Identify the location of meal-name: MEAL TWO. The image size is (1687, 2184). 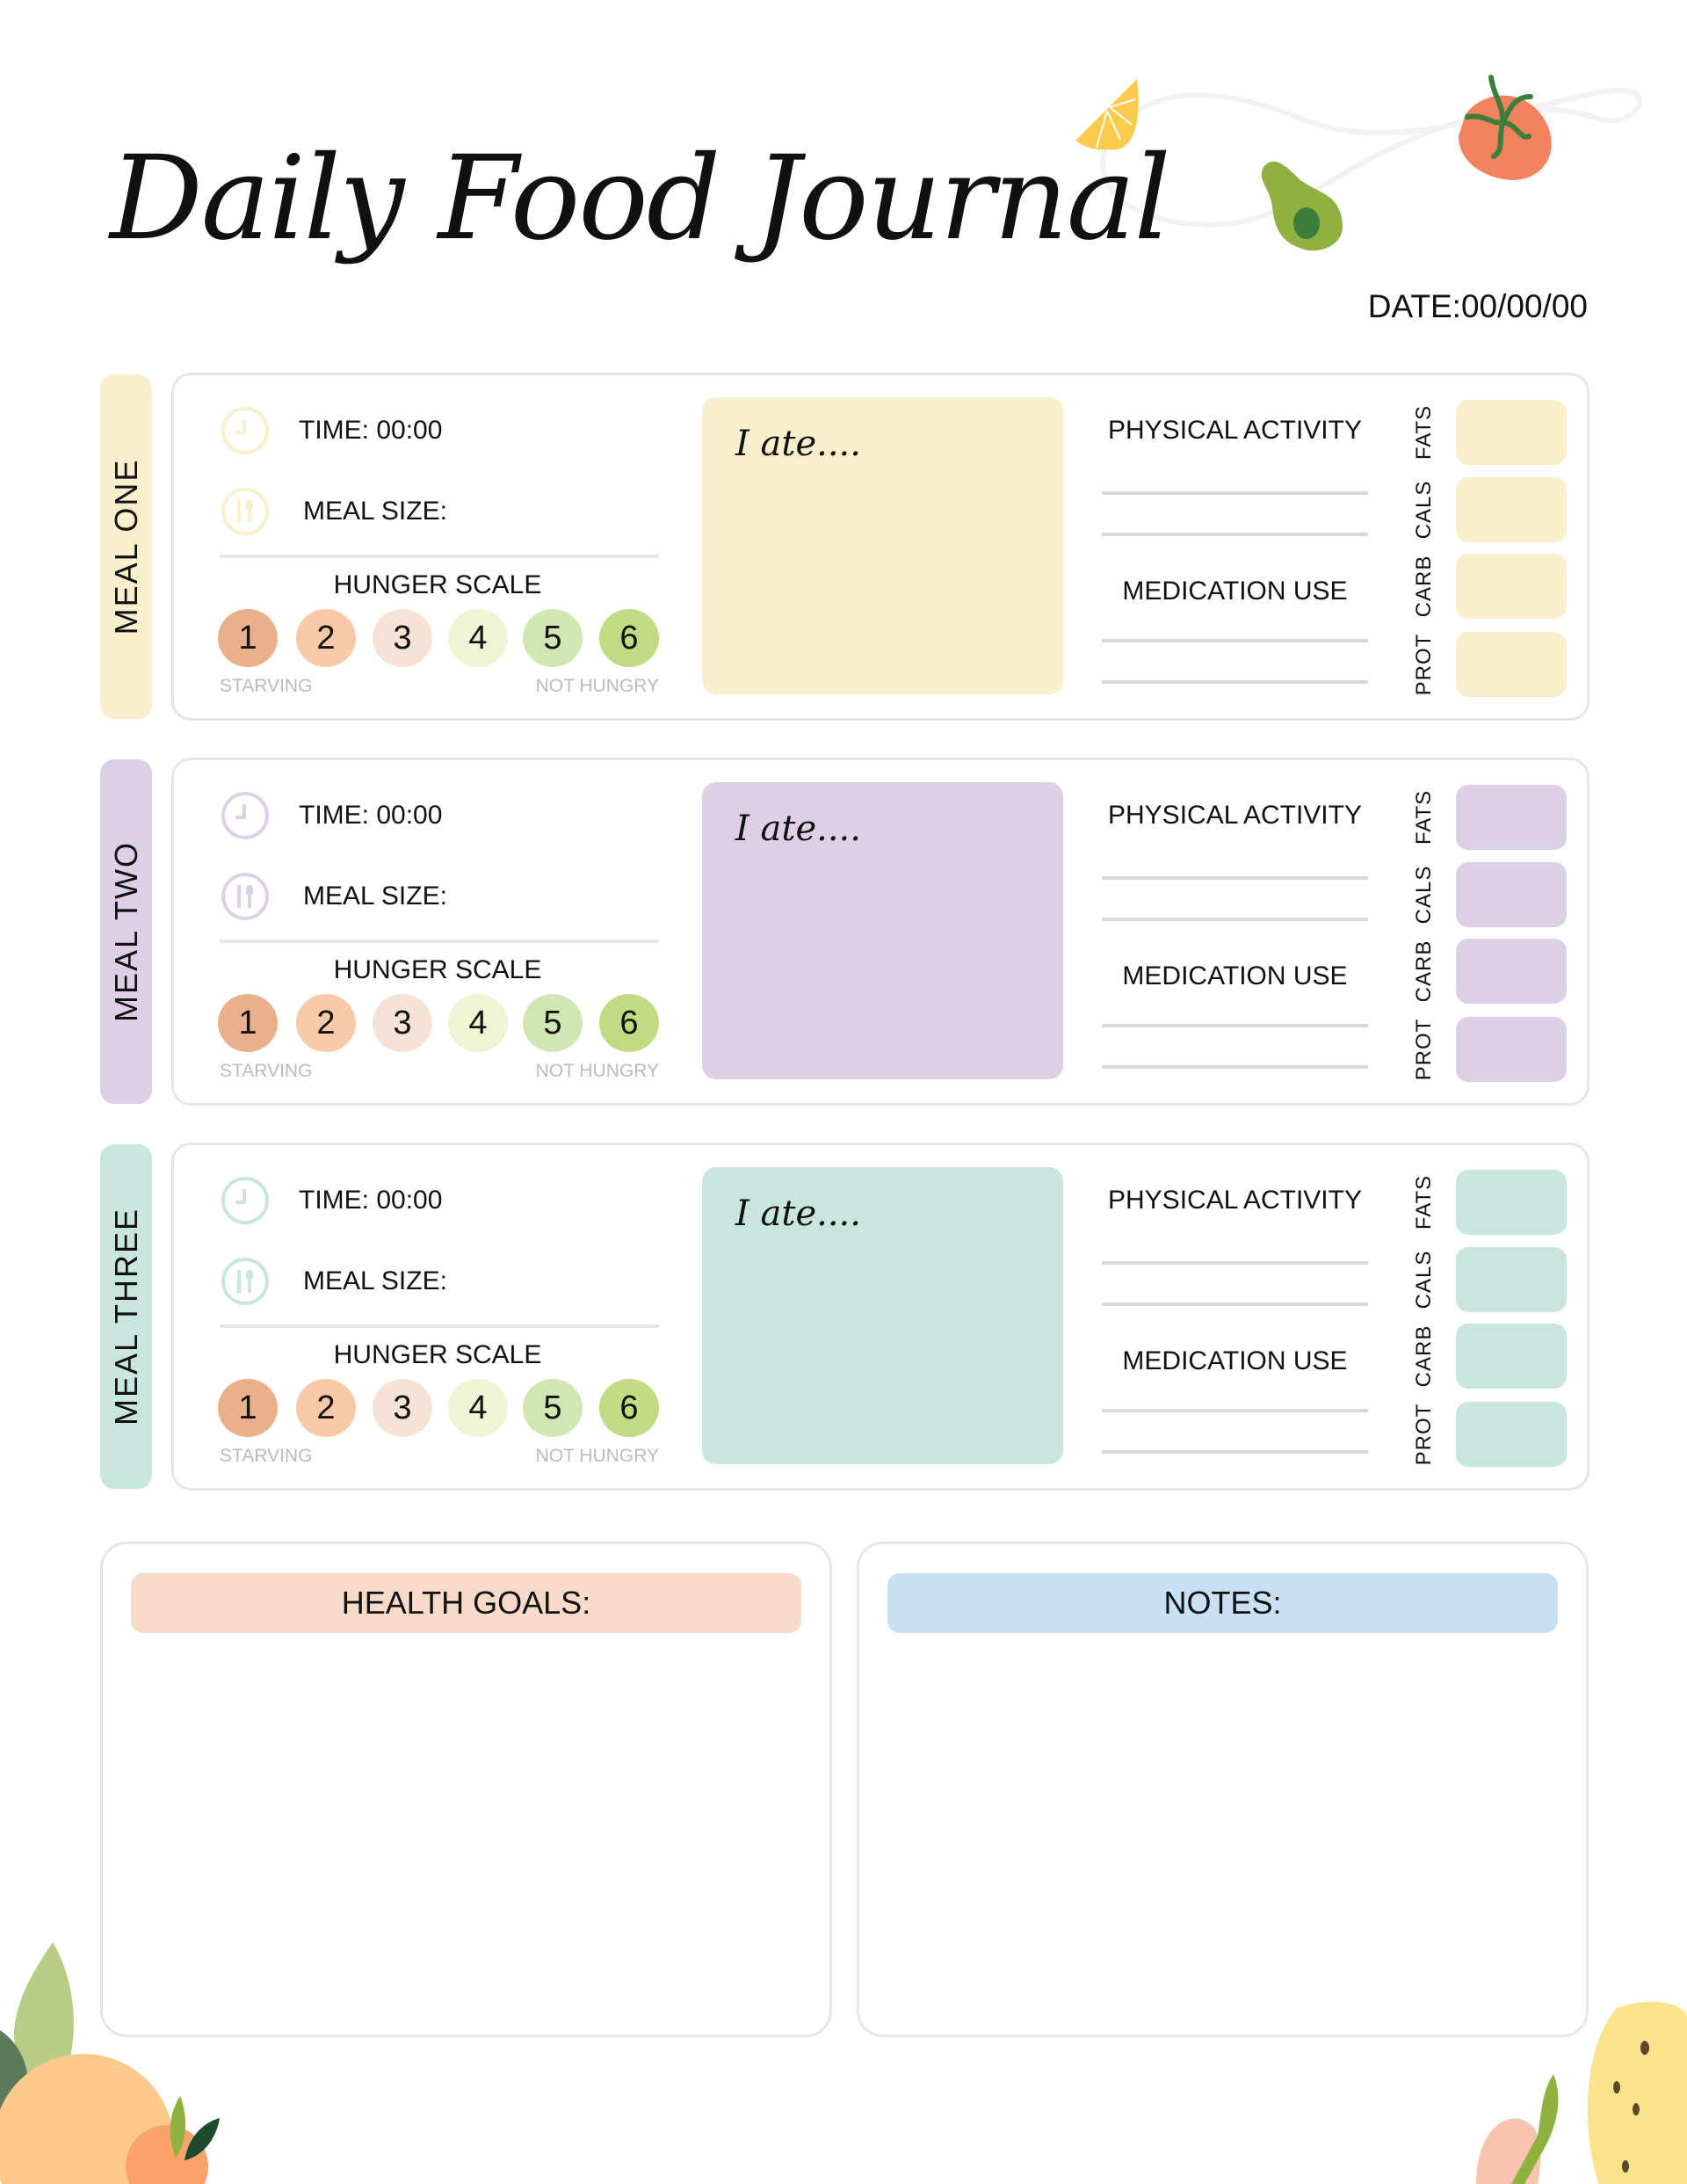
(125, 931).